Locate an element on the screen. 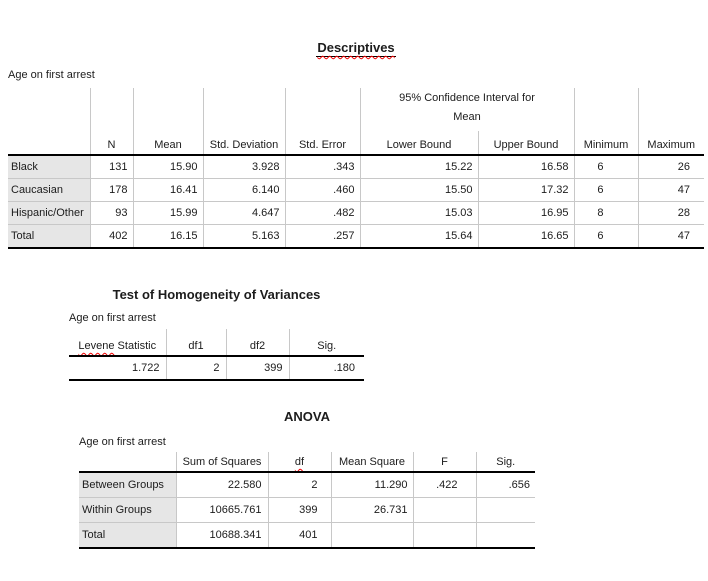  col-header-lower-bound: Lower Bound is located at coordinates (418, 143).